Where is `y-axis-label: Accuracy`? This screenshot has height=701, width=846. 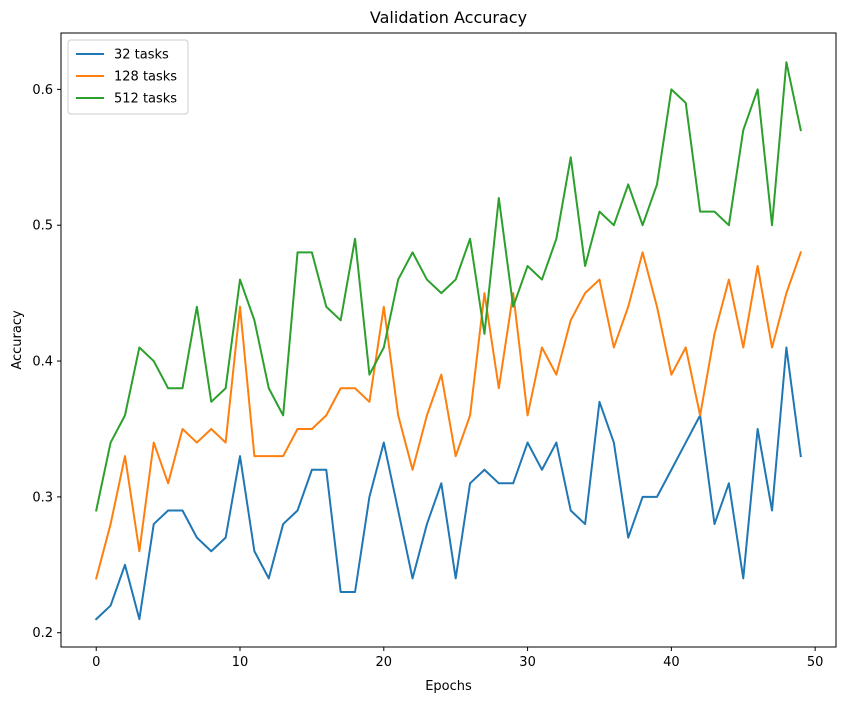
y-axis-label: Accuracy is located at coordinates (17, 340).